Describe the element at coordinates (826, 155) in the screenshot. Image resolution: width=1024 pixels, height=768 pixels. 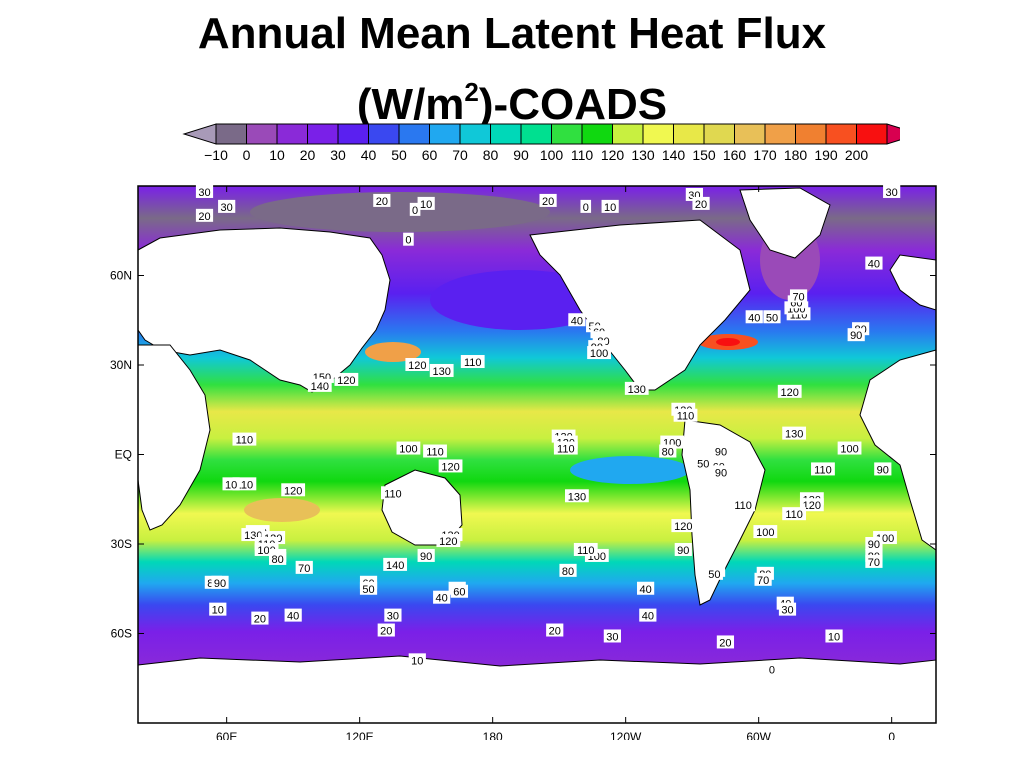
I see `colorbar-tick-label: 190` at that location.